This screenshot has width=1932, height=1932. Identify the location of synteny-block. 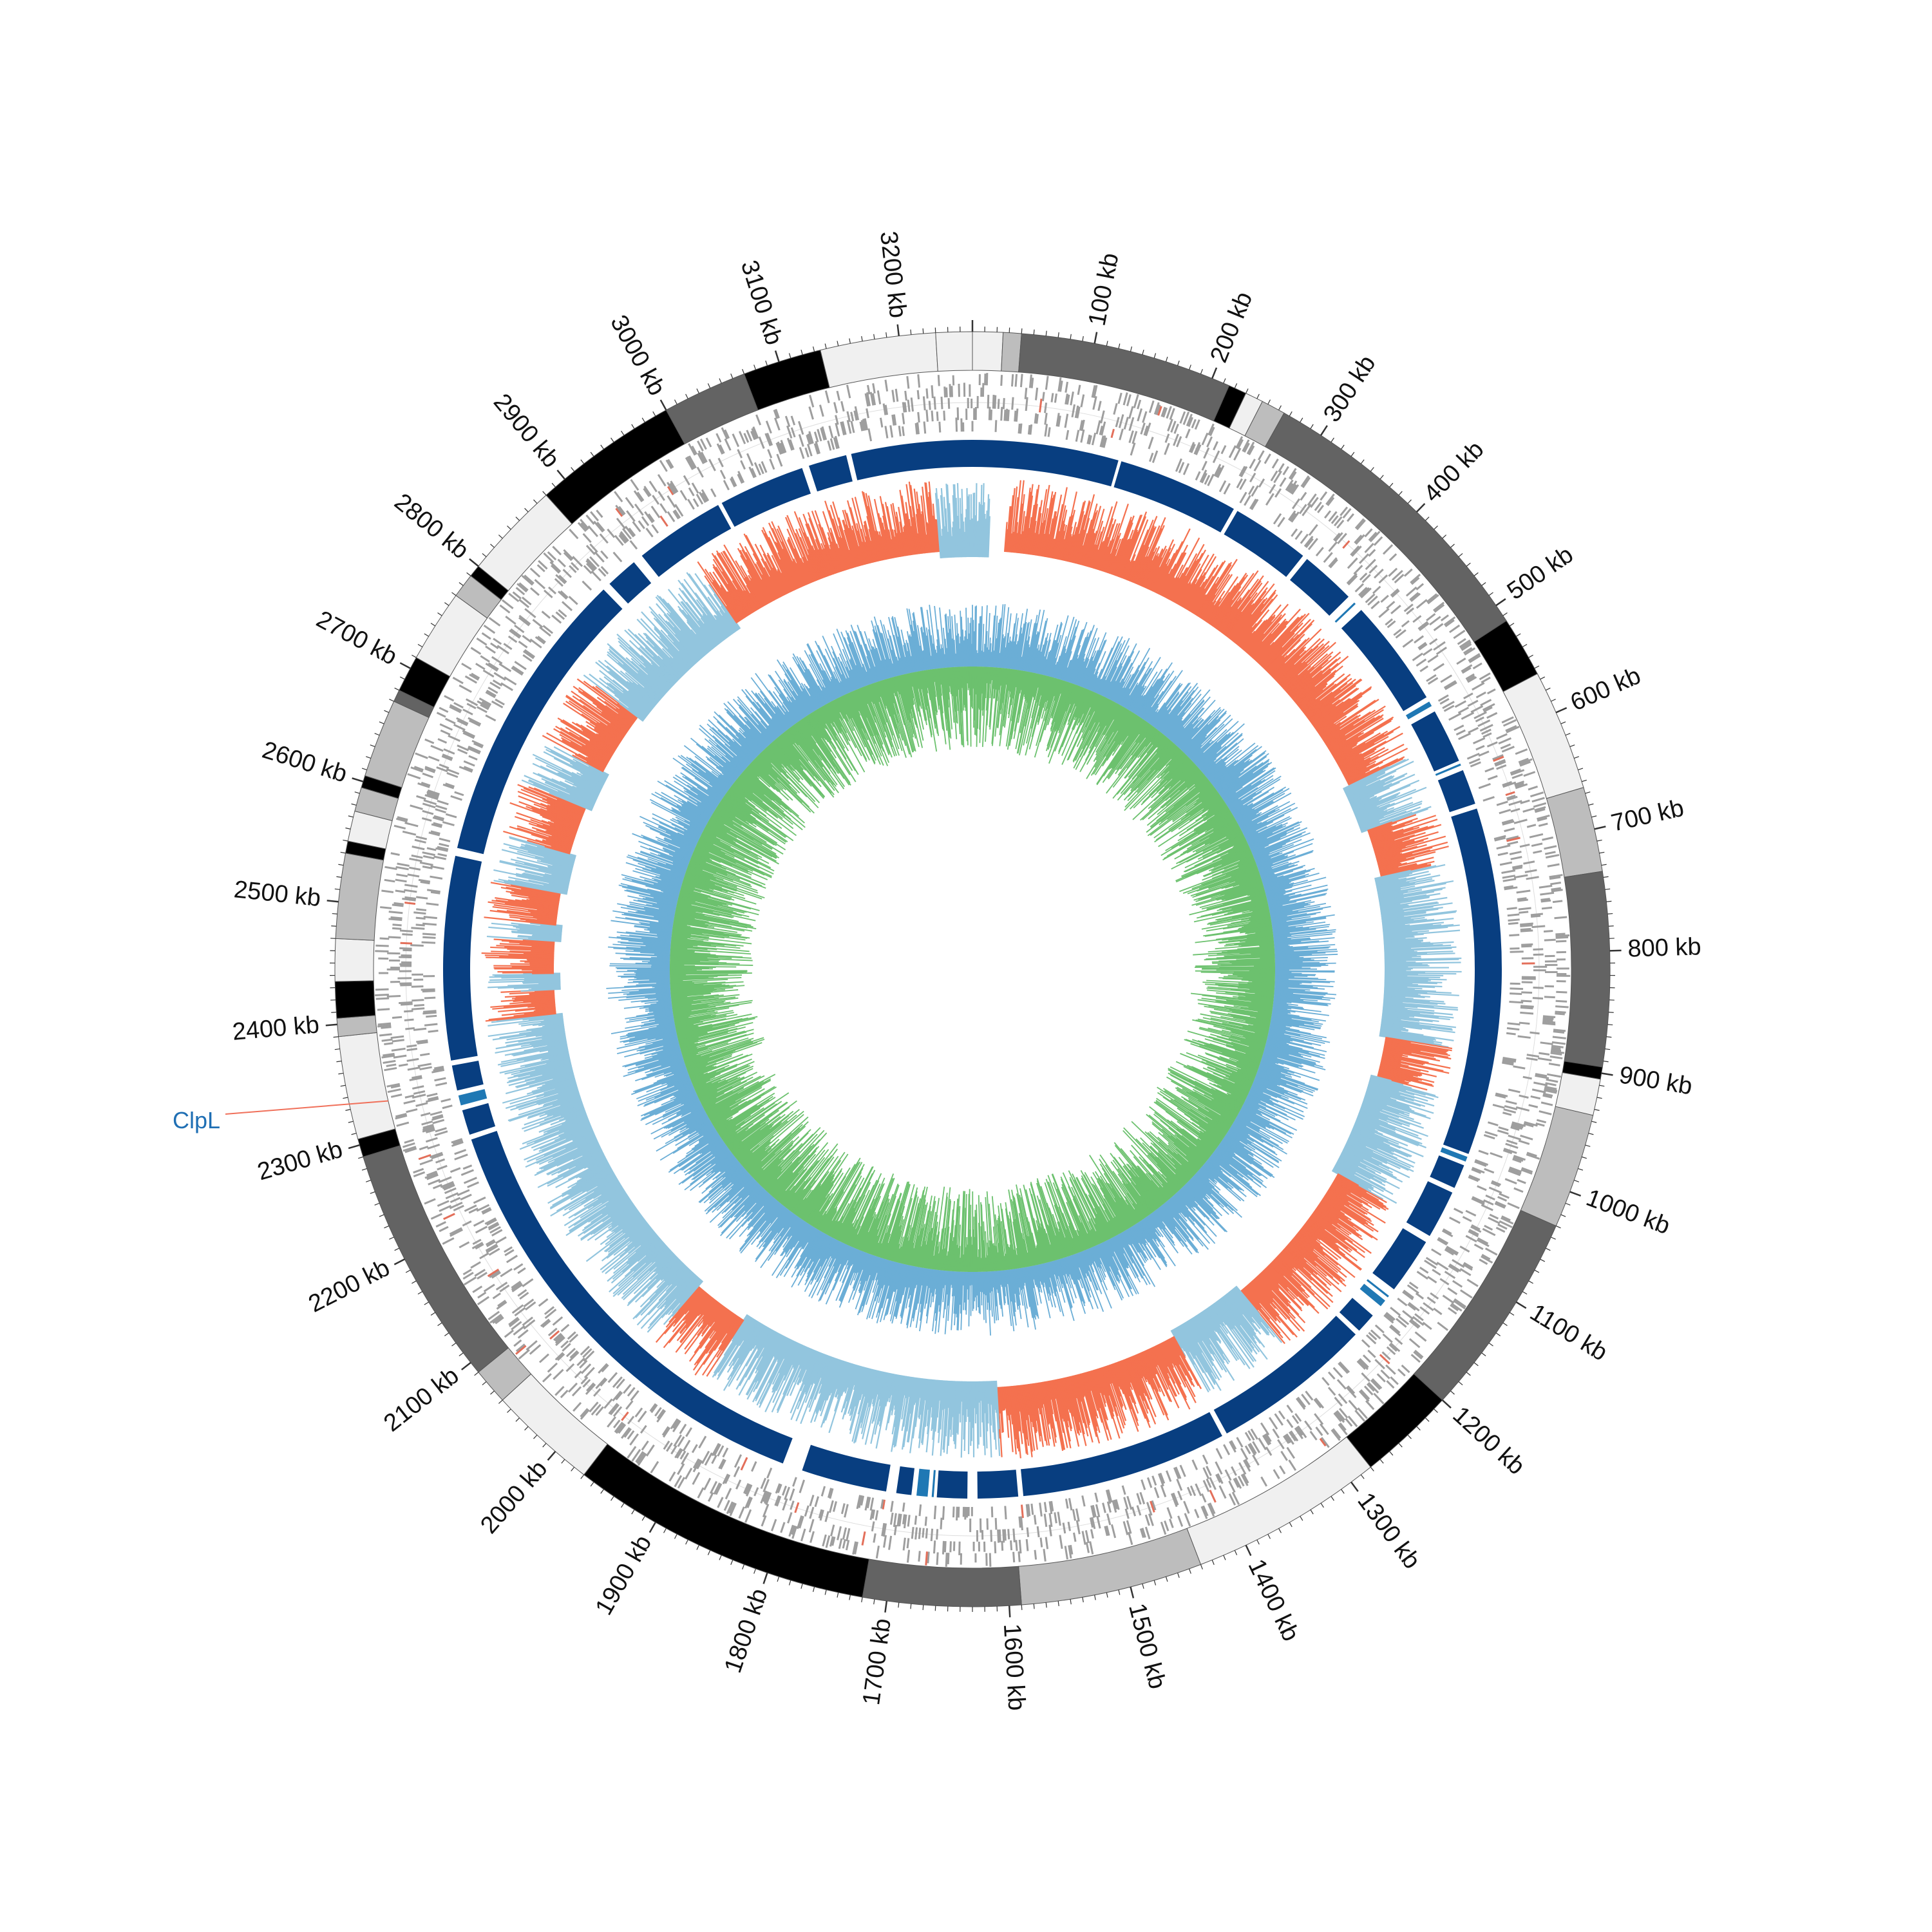
(1372, 1295).